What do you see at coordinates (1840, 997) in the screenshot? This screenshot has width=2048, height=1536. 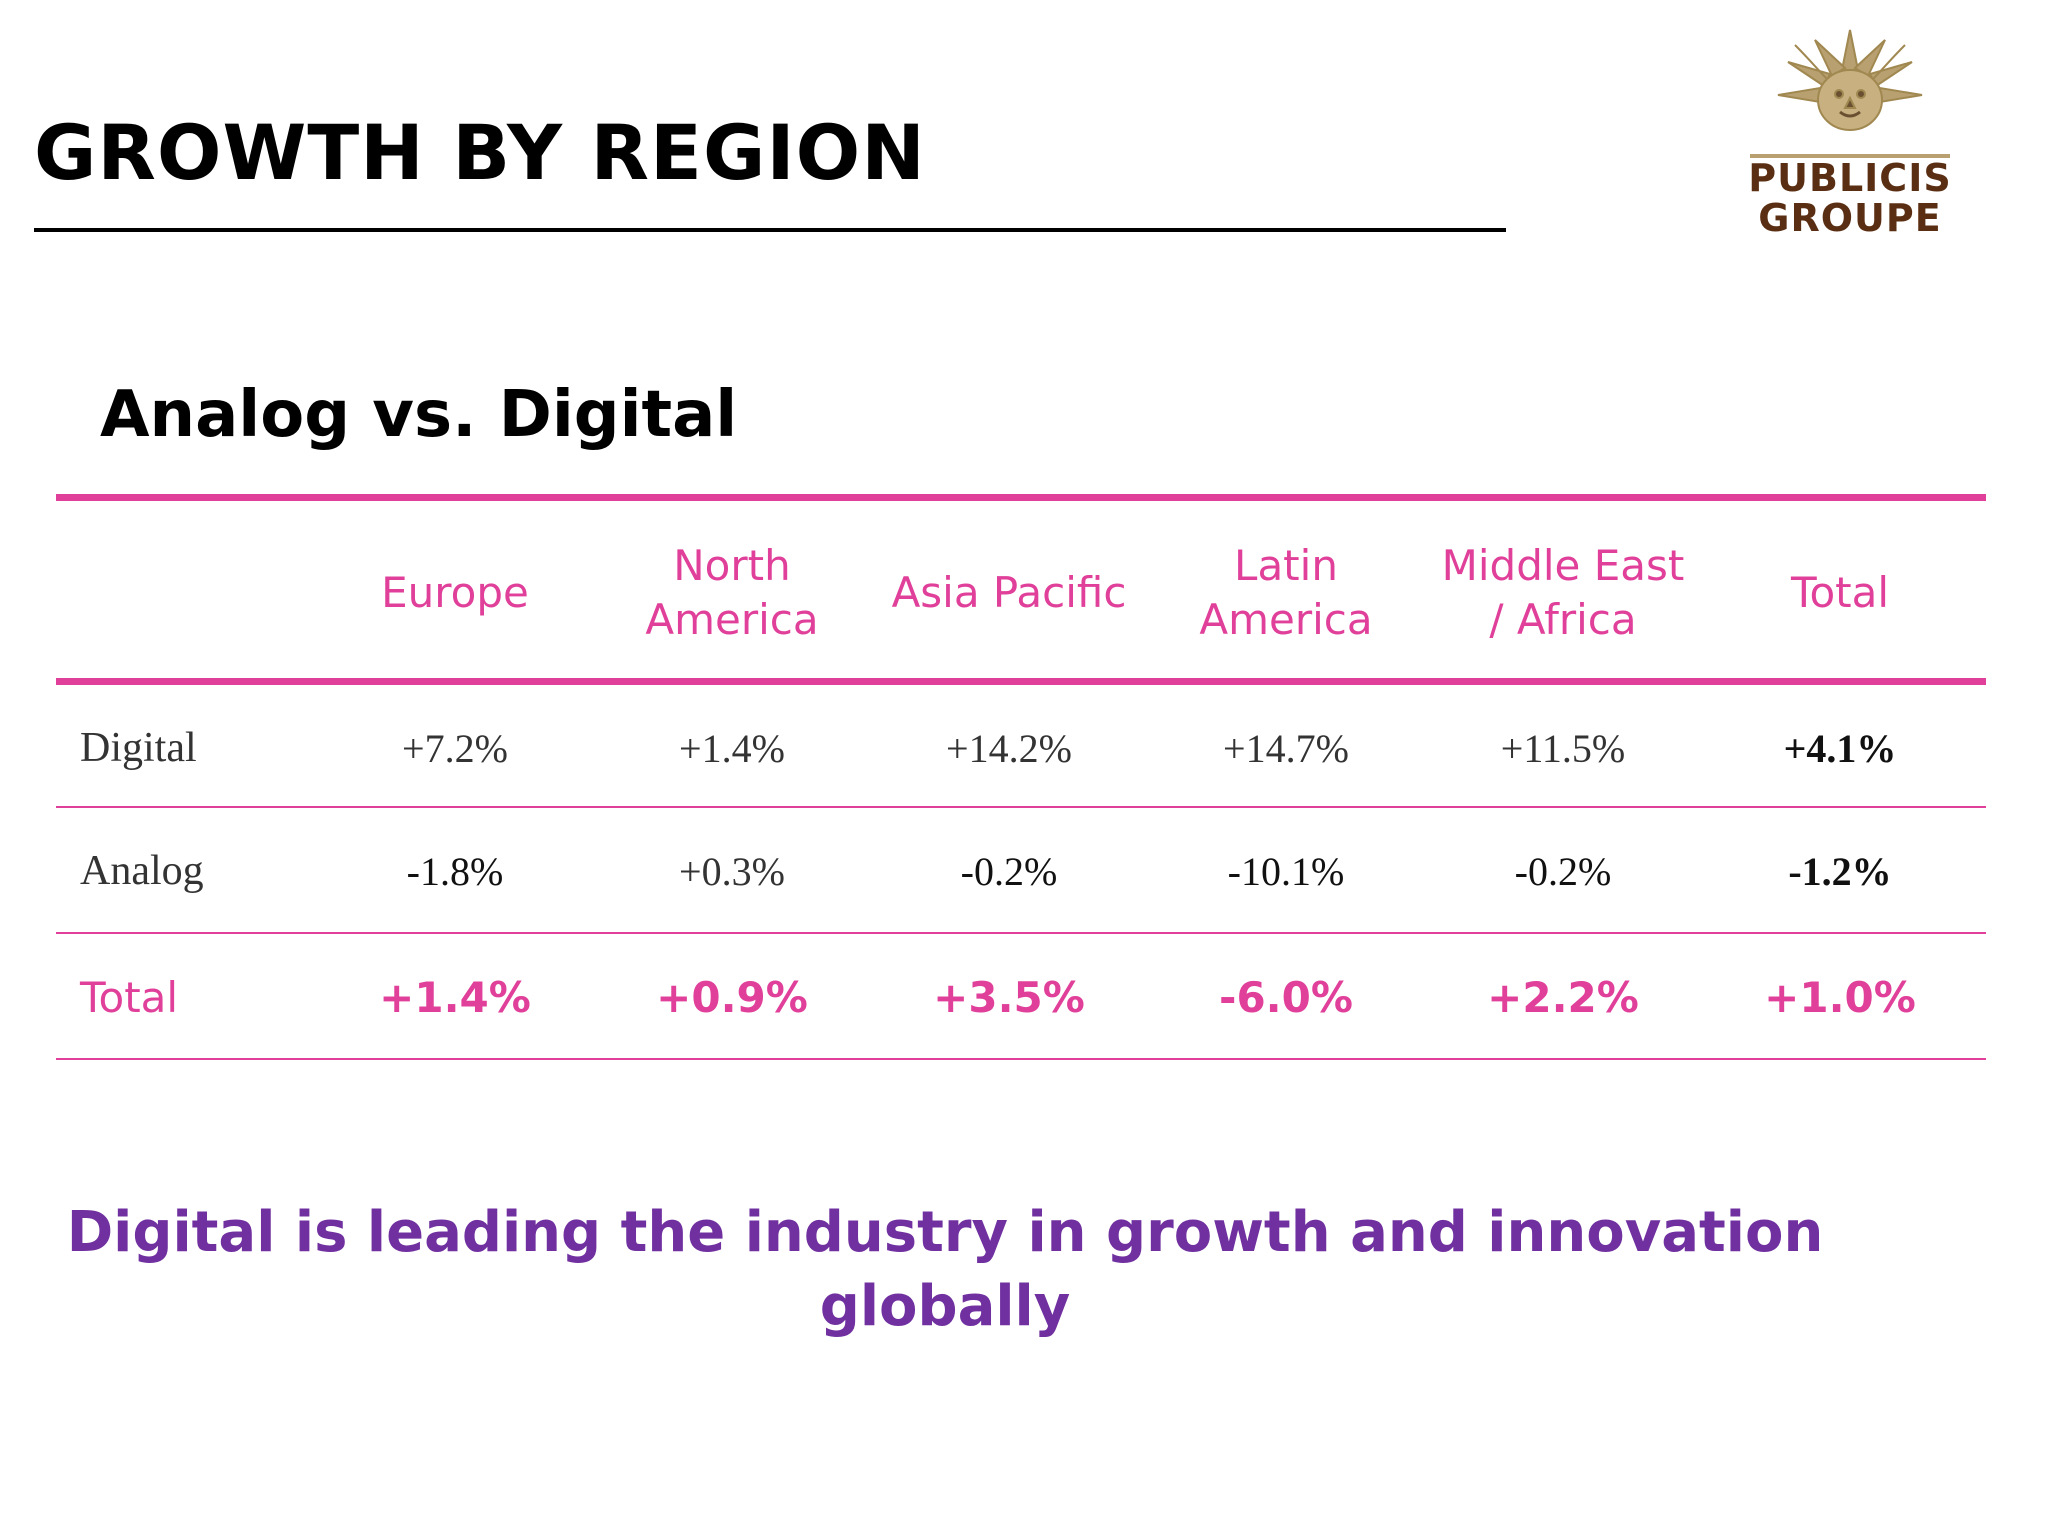 I see `table-cell-total: +1.0%` at bounding box center [1840, 997].